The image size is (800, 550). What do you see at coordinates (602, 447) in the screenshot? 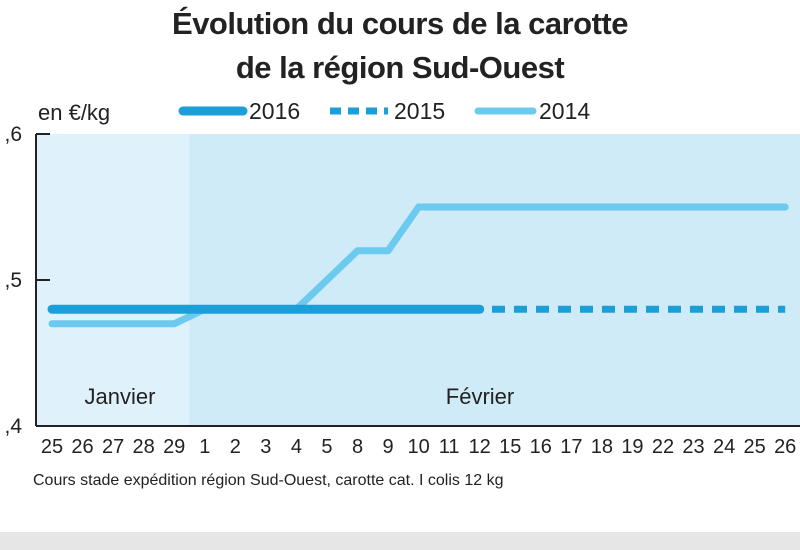
I see `x-tick-label: 18` at bounding box center [602, 447].